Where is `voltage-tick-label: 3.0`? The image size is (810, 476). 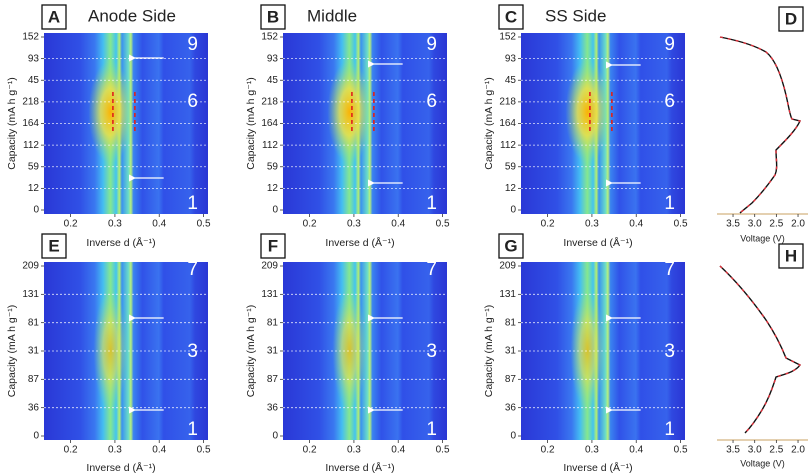
voltage-tick-label: 3.0 is located at coordinates (755, 224).